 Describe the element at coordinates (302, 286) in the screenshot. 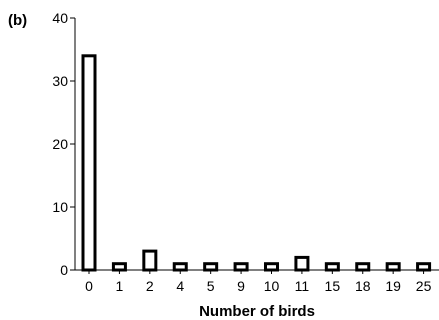

I see `x-tick-label: 11` at that location.